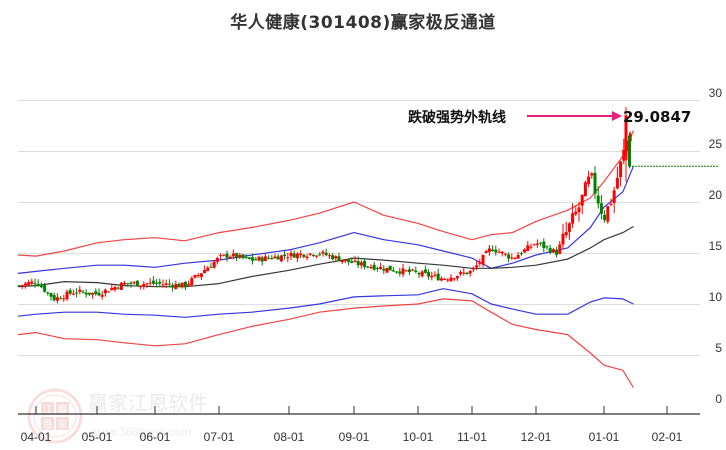 Image resolution: width=726 pixels, height=450 pixels. I want to click on y-tick-label: 15, so click(716, 246).